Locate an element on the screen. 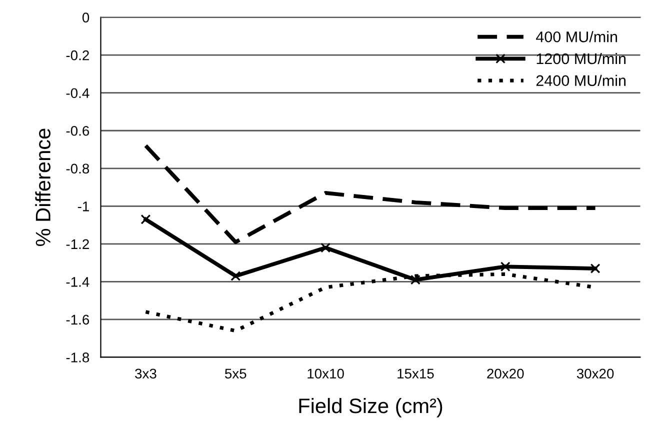  x-tick-label: 10x10 is located at coordinates (326, 373).